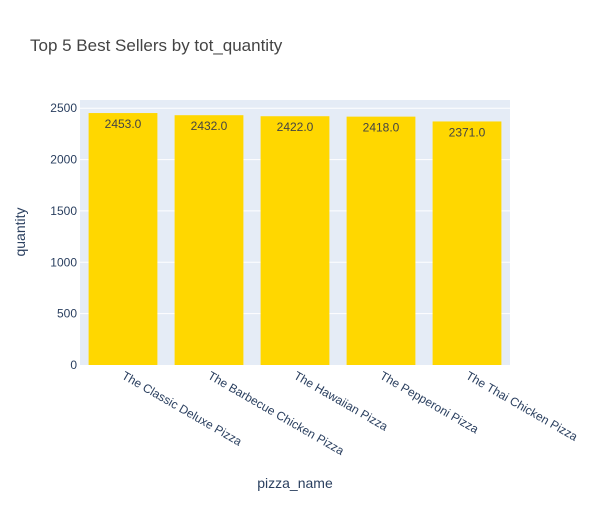 The height and width of the screenshot is (505, 600). What do you see at coordinates (295, 483) in the screenshot?
I see `x-axis-title: pizza_name` at bounding box center [295, 483].